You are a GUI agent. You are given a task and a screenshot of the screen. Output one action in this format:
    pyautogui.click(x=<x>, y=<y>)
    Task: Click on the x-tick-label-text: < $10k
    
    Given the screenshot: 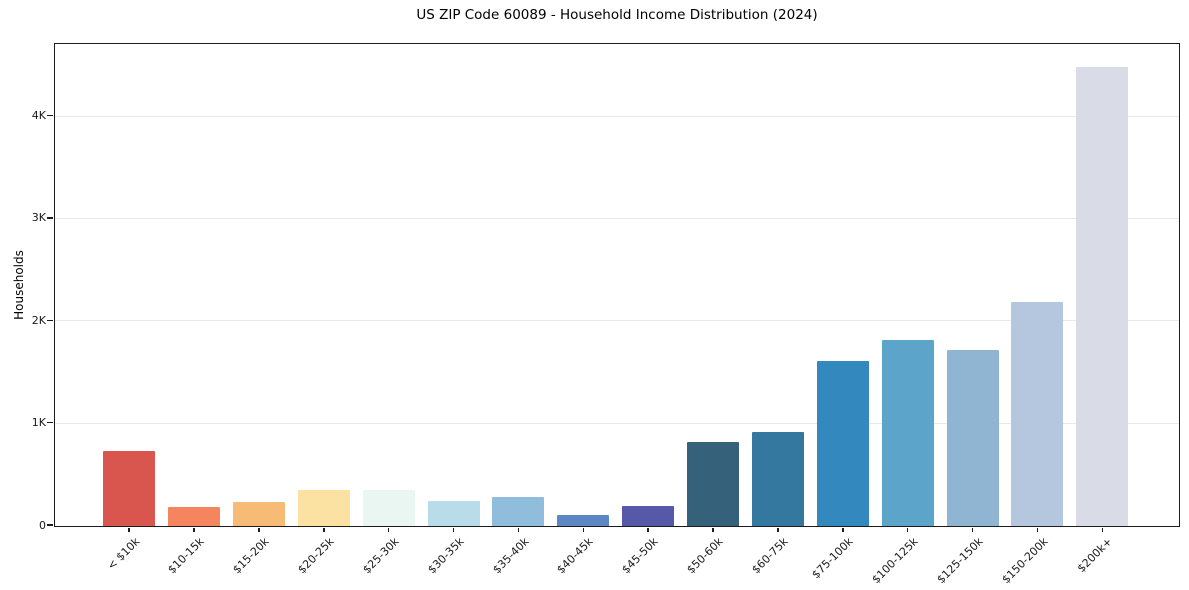 What is the action you would take?
    pyautogui.click(x=123, y=554)
    